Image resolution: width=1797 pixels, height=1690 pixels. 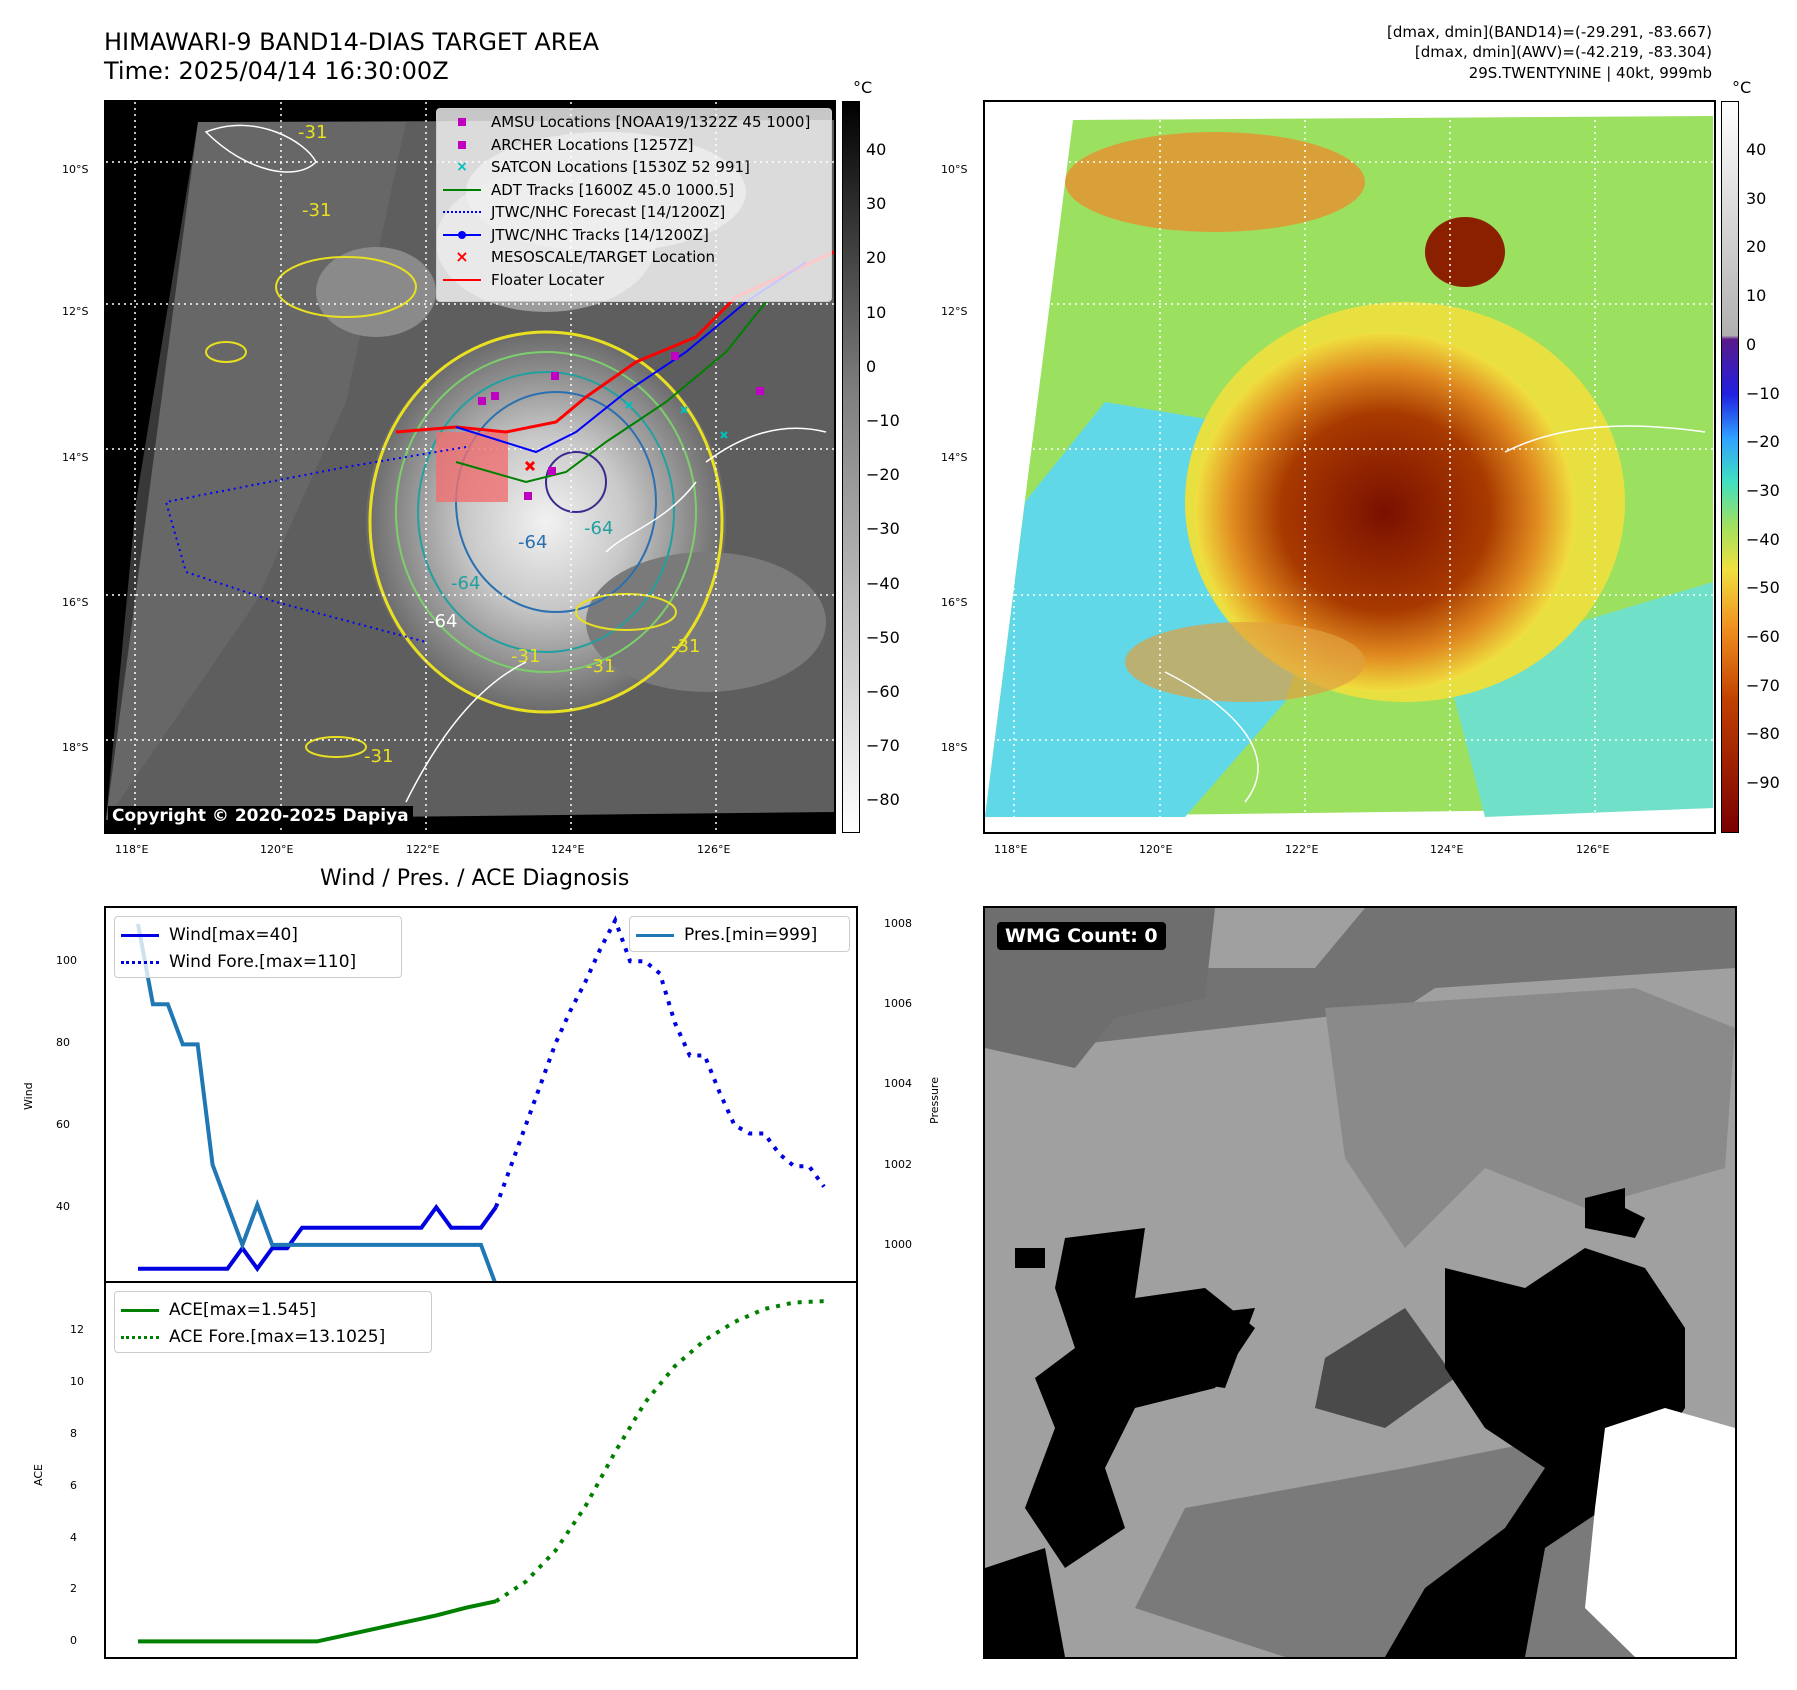 What do you see at coordinates (260, 816) in the screenshot?
I see `copyright-label: Copyright © 2020-2025 Dapiya` at bounding box center [260, 816].